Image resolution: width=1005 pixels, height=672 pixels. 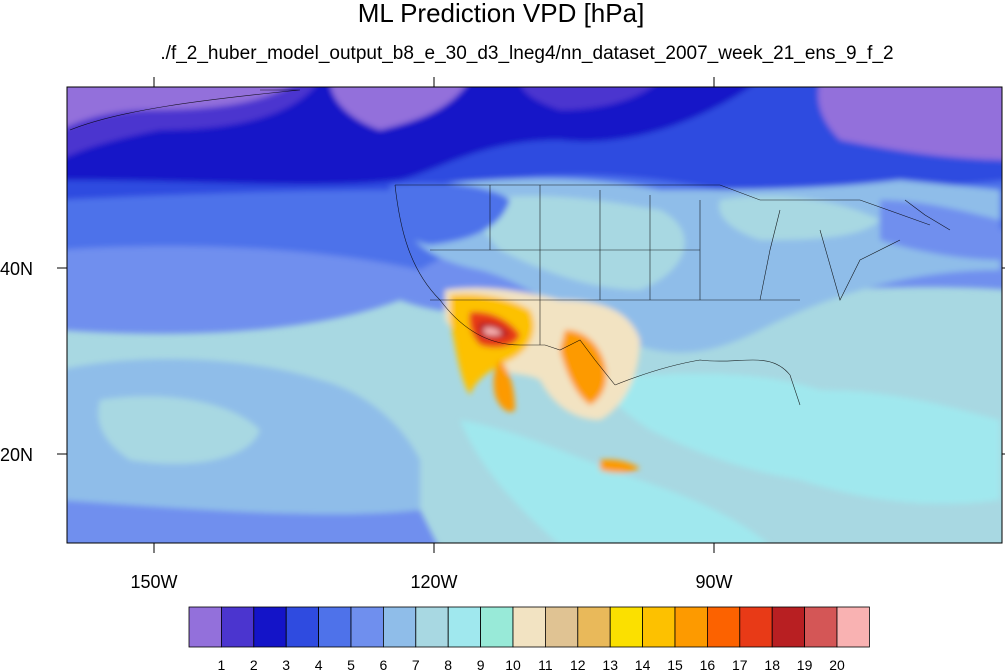 What do you see at coordinates (610, 664) in the screenshot?
I see `colorbar-label: 13` at bounding box center [610, 664].